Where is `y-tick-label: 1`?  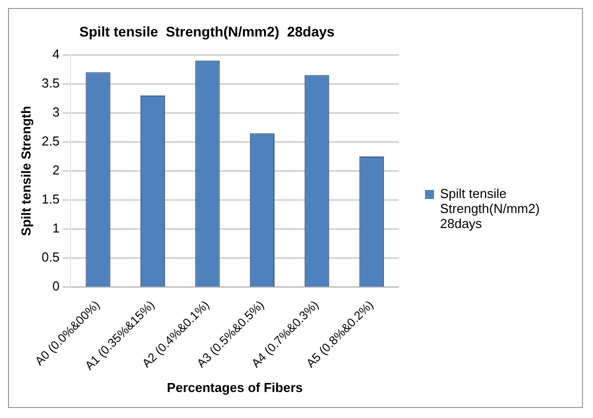
y-tick-label: 1 is located at coordinates (56, 228).